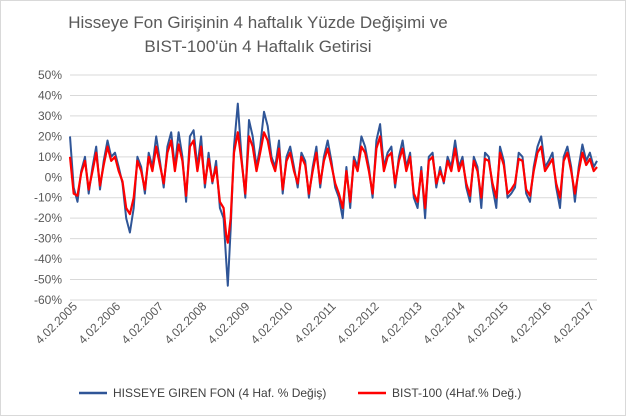 This screenshot has height=416, width=626. I want to click on y-tick-label: 50%, so click(50, 75).